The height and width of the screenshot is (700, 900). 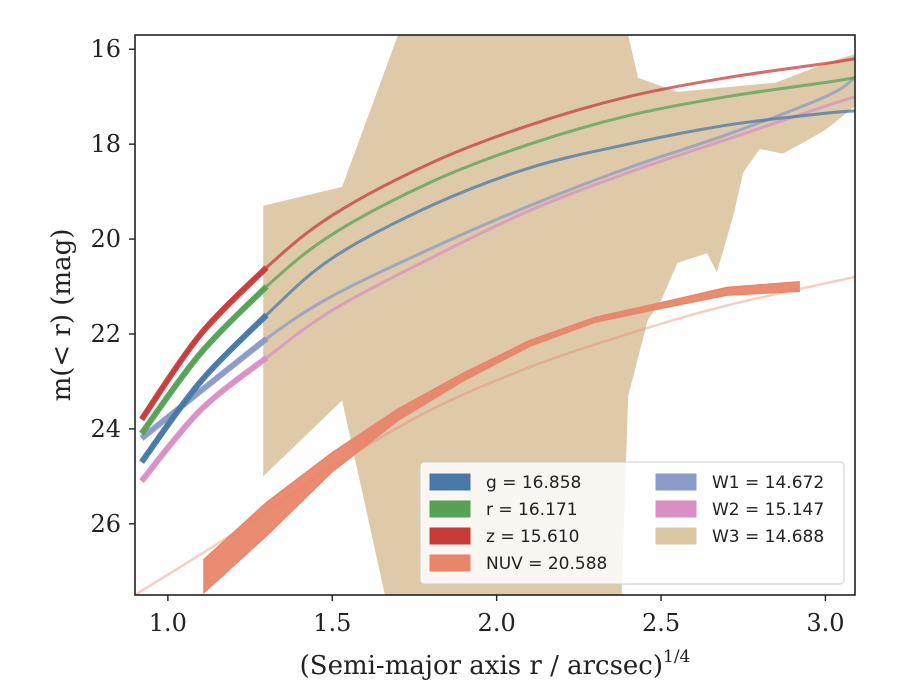 I want to click on legend-label-w3: W3 = 14.688, so click(x=768, y=537).